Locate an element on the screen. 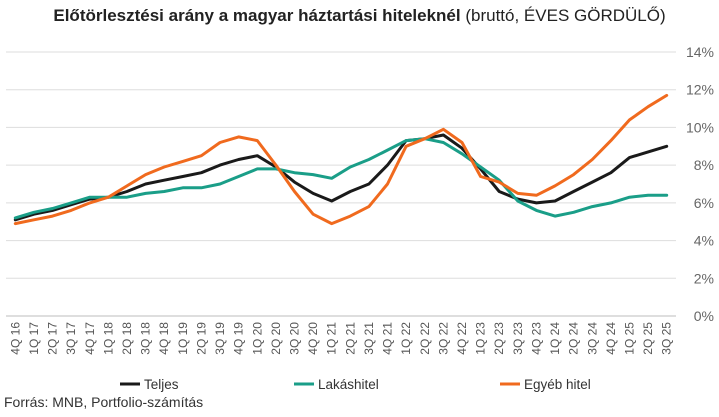 This screenshot has height=417, width=719. legend-label: Teljes is located at coordinates (161, 384).